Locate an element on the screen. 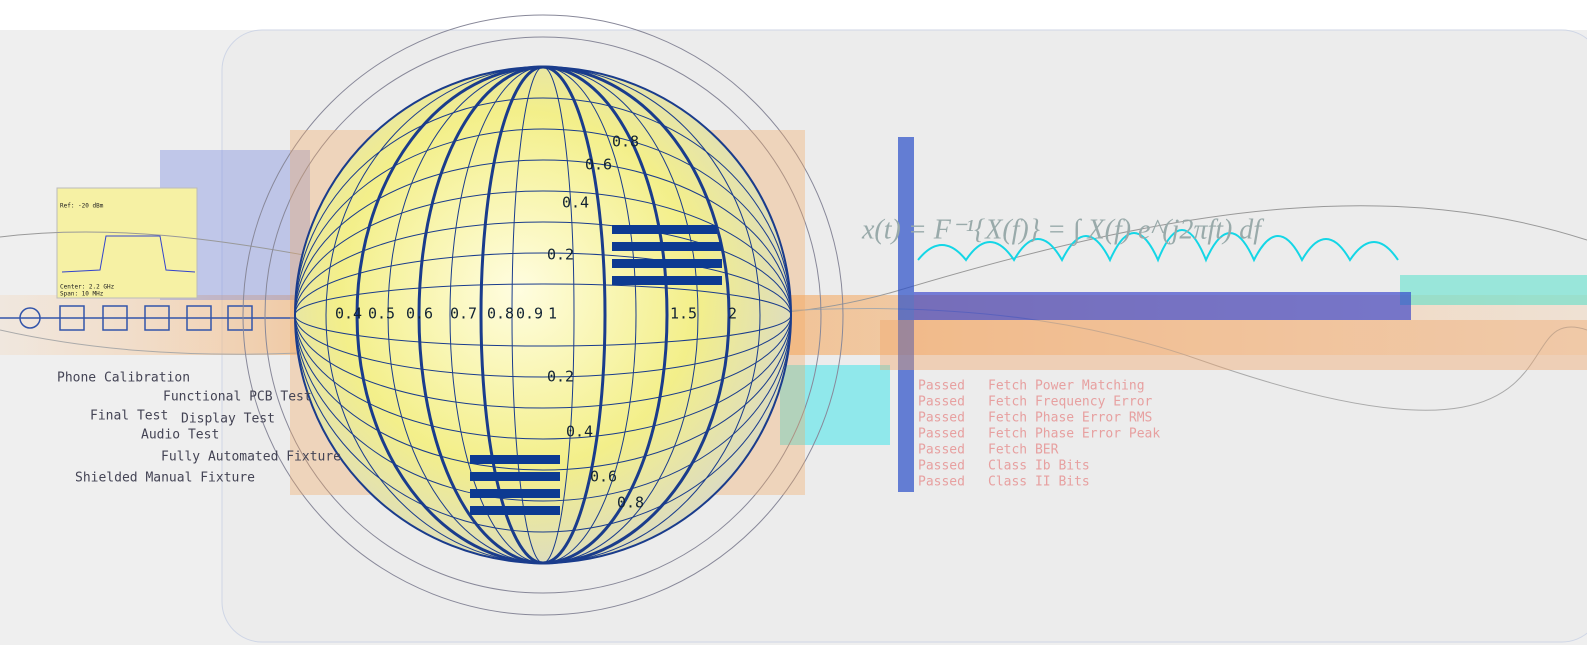 The image size is (1587, 653). block-diagram is located at coordinates (150, 318).